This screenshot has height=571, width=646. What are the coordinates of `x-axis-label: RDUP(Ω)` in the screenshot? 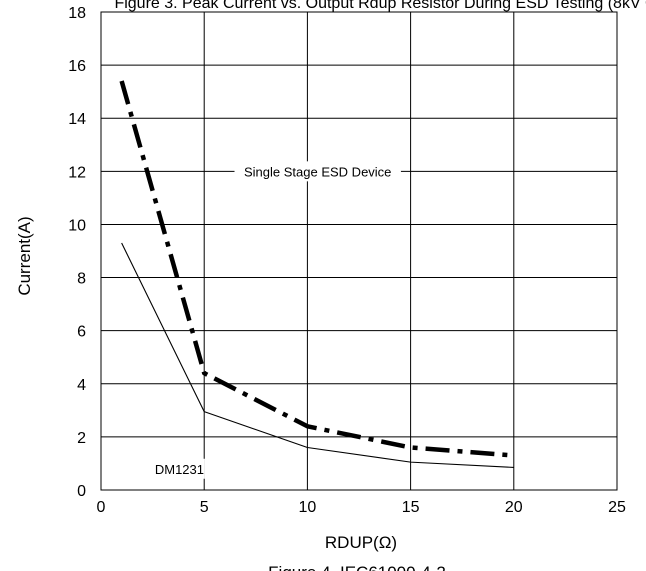 It's located at (361, 542).